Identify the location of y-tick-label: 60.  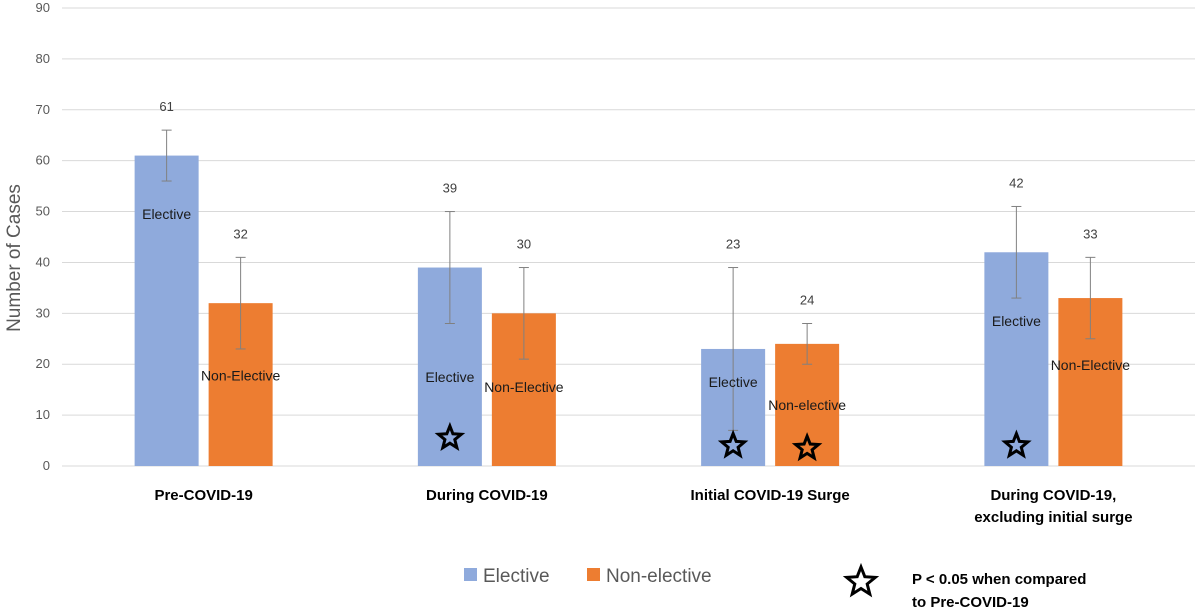
(43, 160).